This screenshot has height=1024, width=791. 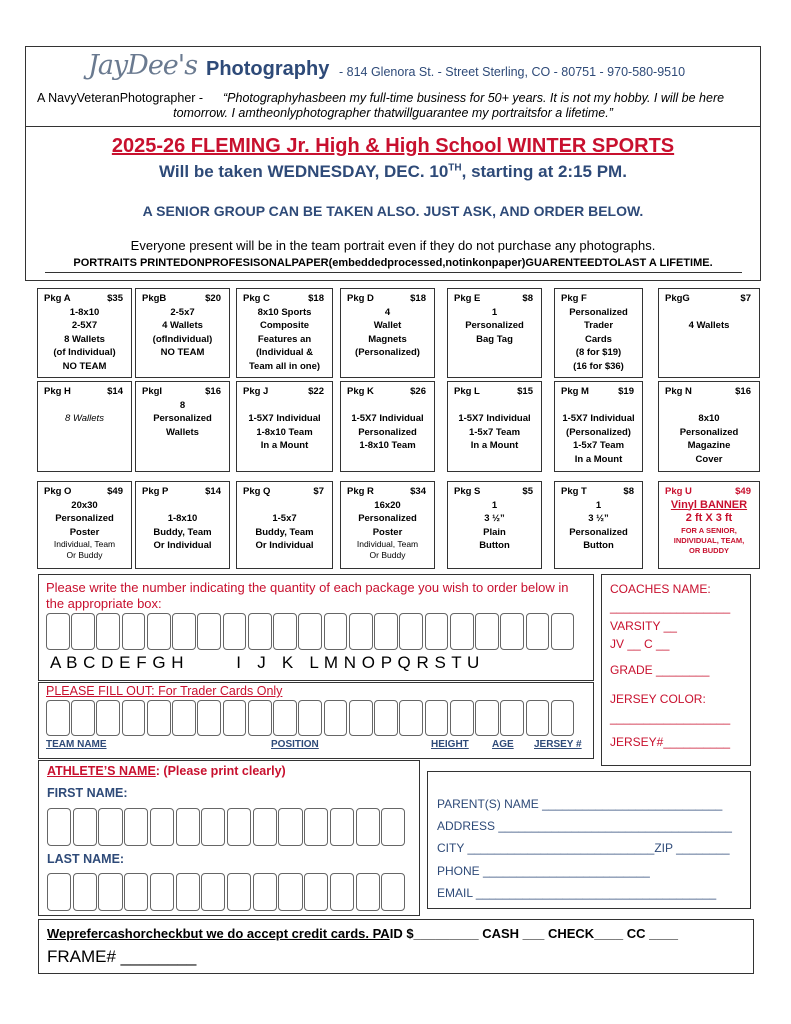 What do you see at coordinates (709, 325) in the screenshot?
I see `package-line: 4 Wallets` at bounding box center [709, 325].